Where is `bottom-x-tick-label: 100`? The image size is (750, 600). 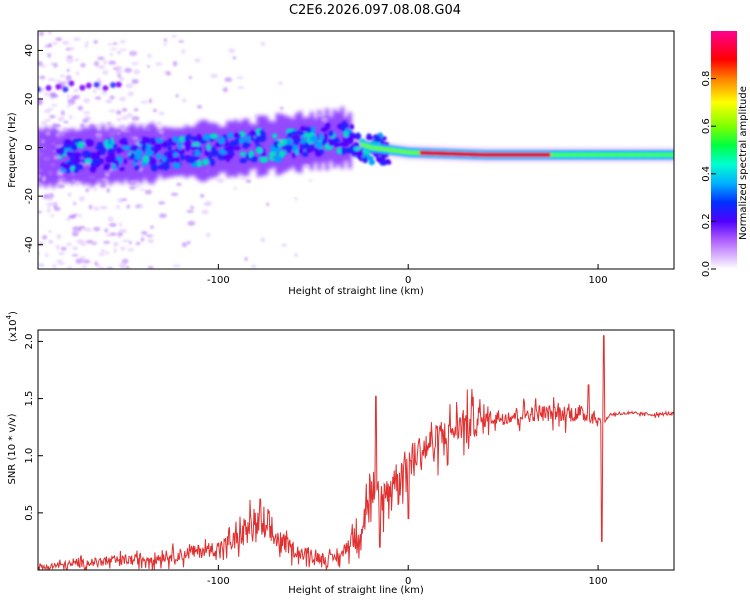 bottom-x-tick-label: 100 is located at coordinates (598, 581).